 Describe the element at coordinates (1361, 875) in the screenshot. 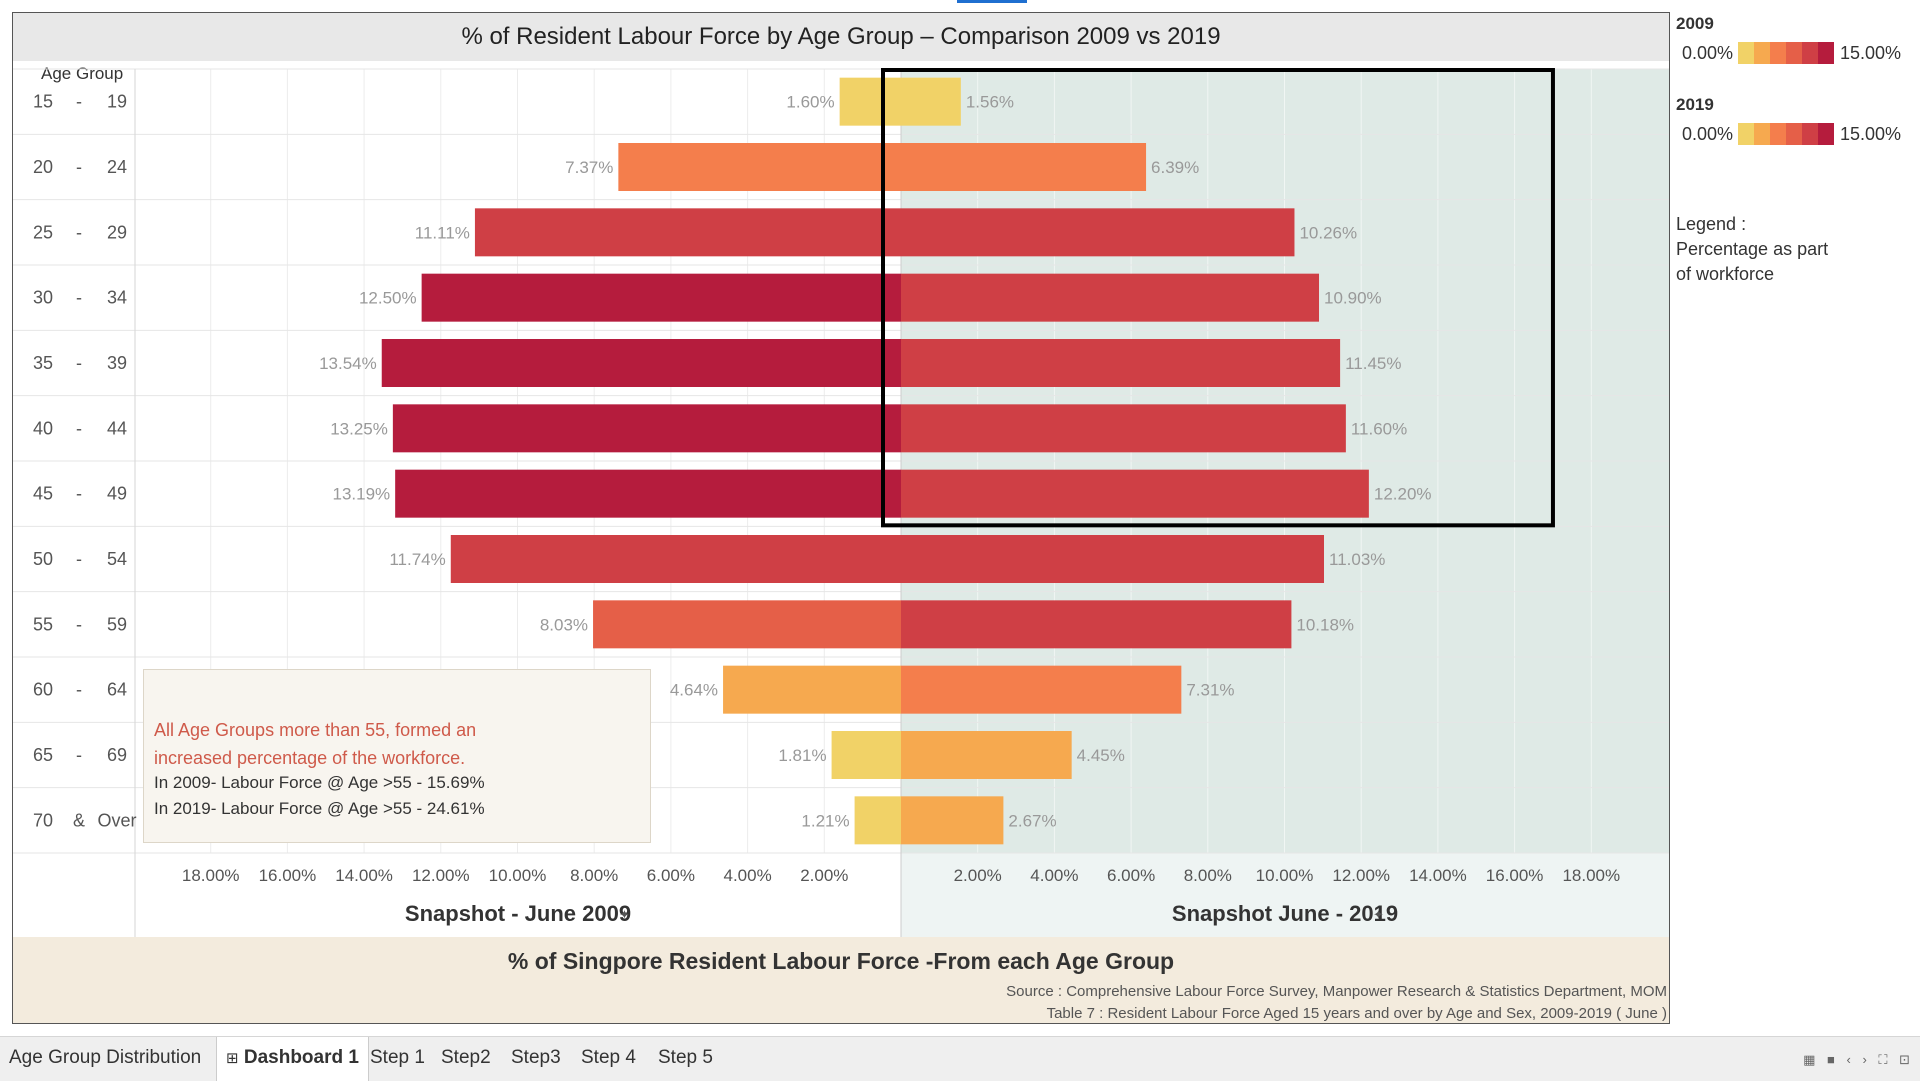

I see `tick-label-2019: 12.00%` at that location.